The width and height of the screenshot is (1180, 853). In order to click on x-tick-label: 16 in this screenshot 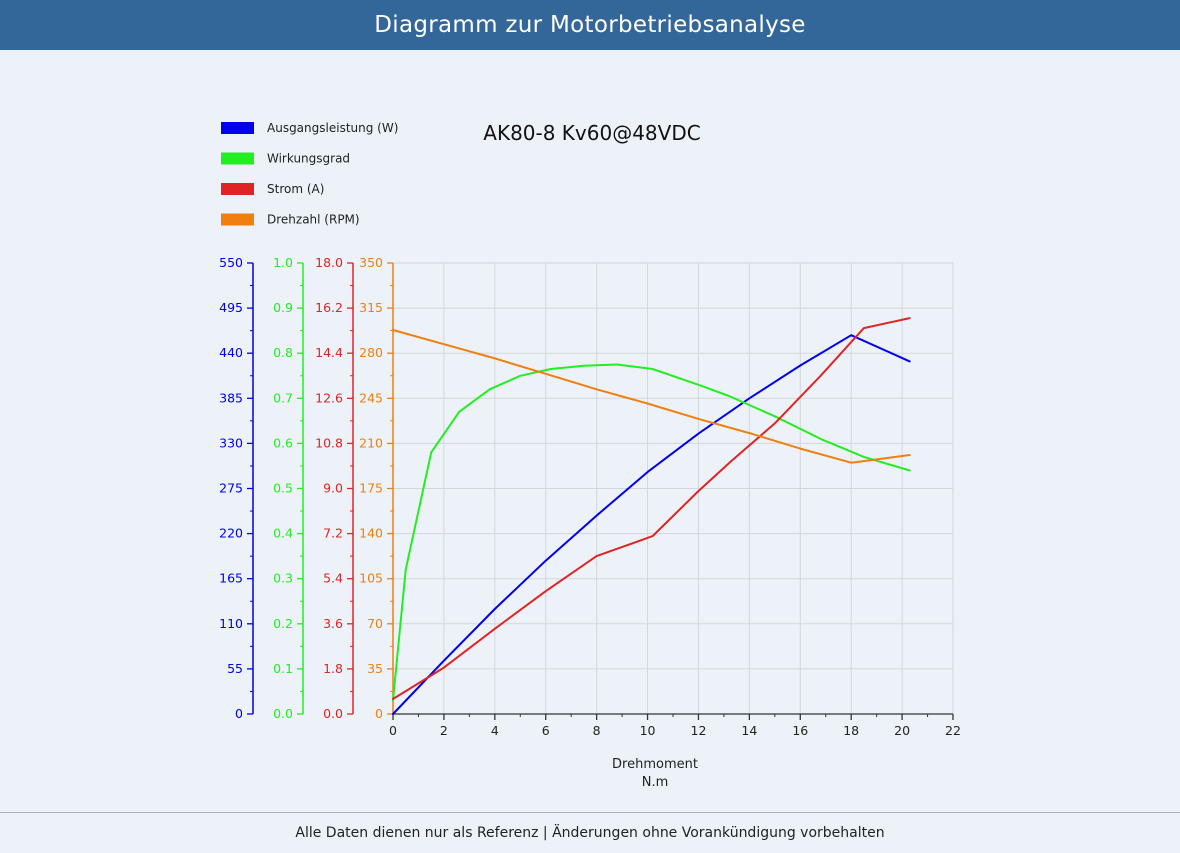, I will do `click(800, 730)`.